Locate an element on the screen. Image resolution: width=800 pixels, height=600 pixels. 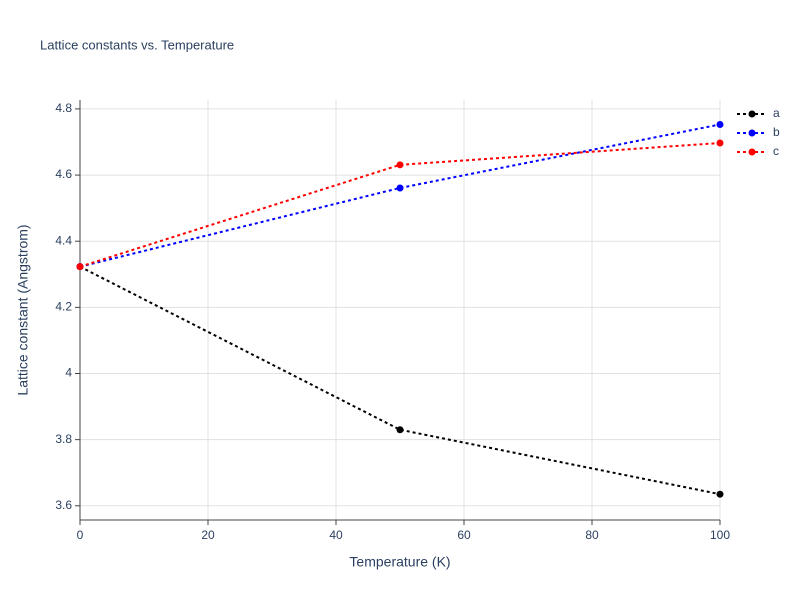
x-axis-label: Temperature (K) is located at coordinates (399, 562).